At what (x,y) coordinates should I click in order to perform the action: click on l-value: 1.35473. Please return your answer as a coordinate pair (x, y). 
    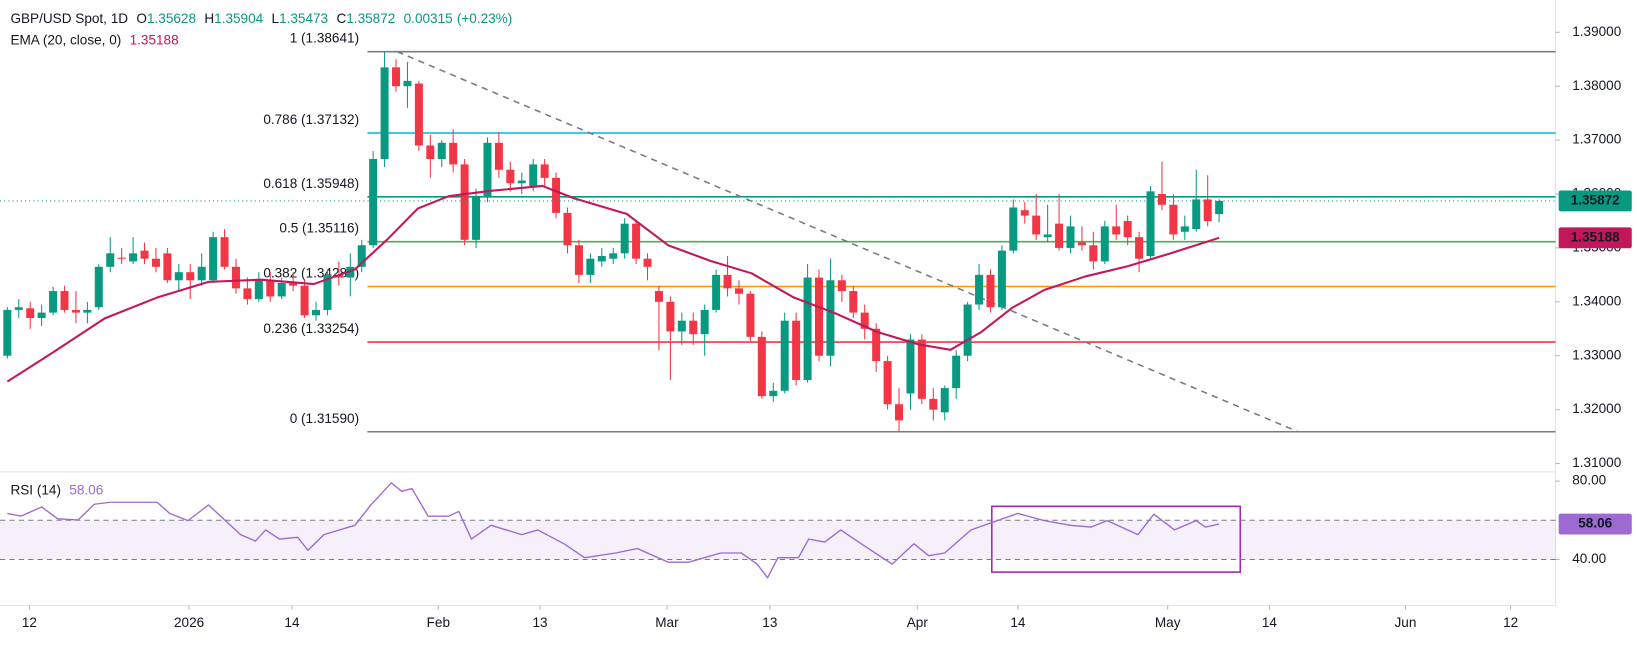
    Looking at the image, I should click on (303, 17).